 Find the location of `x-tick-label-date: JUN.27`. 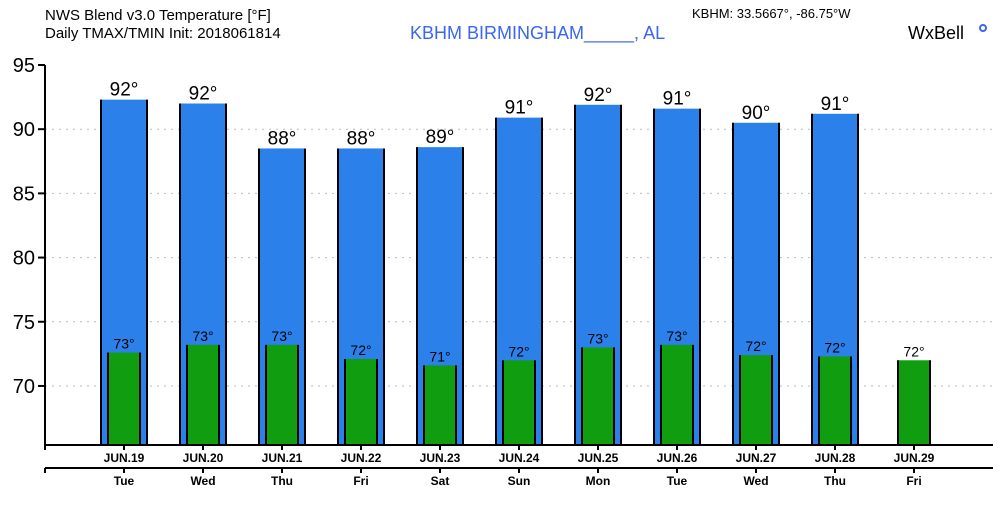

x-tick-label-date: JUN.27 is located at coordinates (756, 458).